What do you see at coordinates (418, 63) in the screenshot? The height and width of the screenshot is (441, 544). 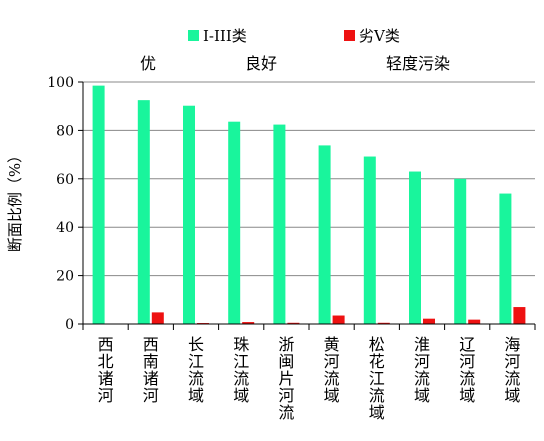 I see `band-annotation-light-pollution: 轻度污染` at bounding box center [418, 63].